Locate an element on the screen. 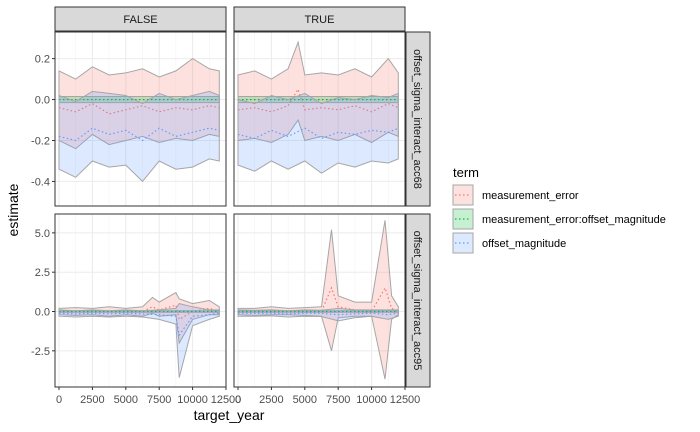  legend-item: measurement_error:offset_magnitude is located at coordinates (559, 219).